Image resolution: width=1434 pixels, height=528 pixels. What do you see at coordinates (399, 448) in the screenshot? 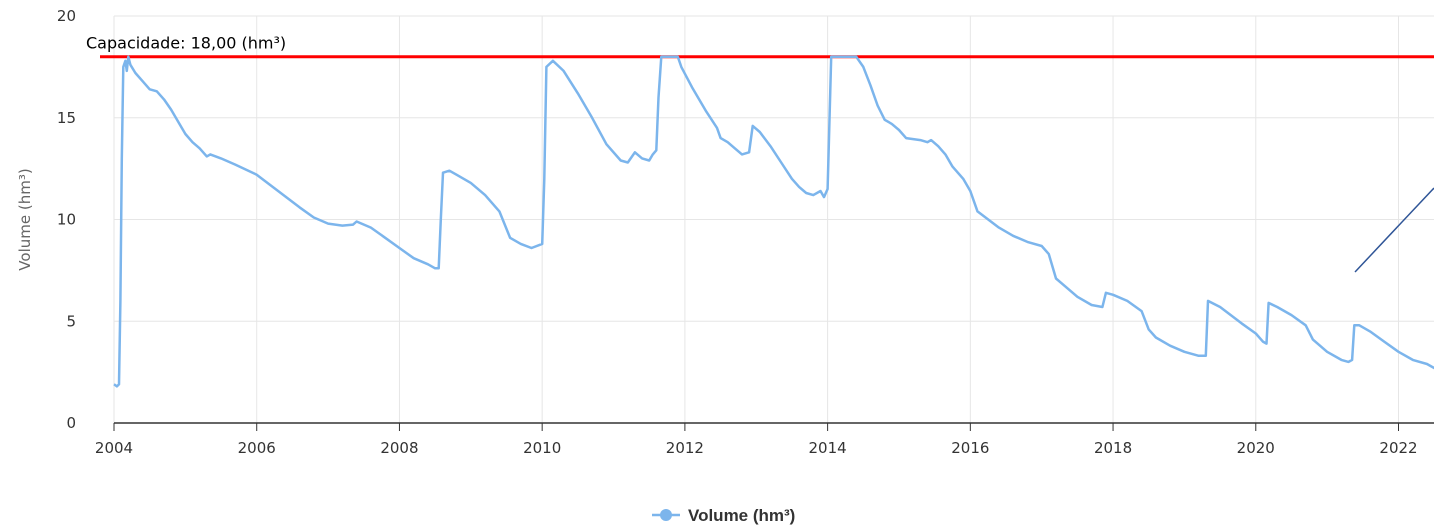
I see `x-tick-label: 2008` at bounding box center [399, 448].